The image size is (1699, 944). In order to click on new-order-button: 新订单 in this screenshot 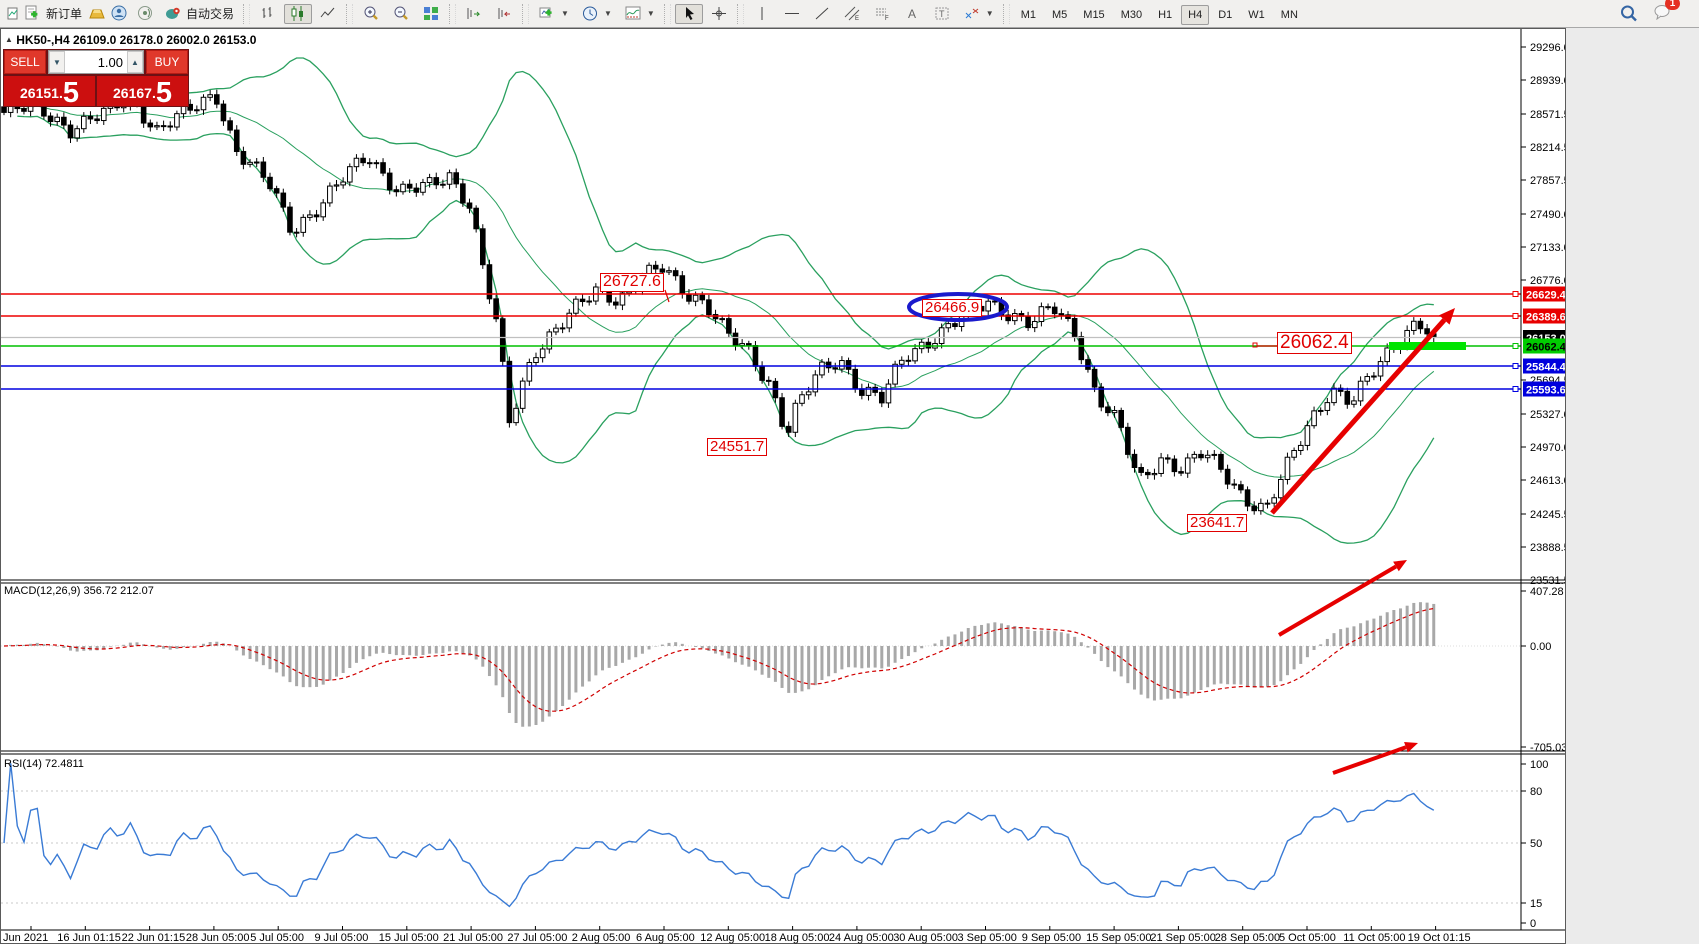, I will do `click(53, 14)`.